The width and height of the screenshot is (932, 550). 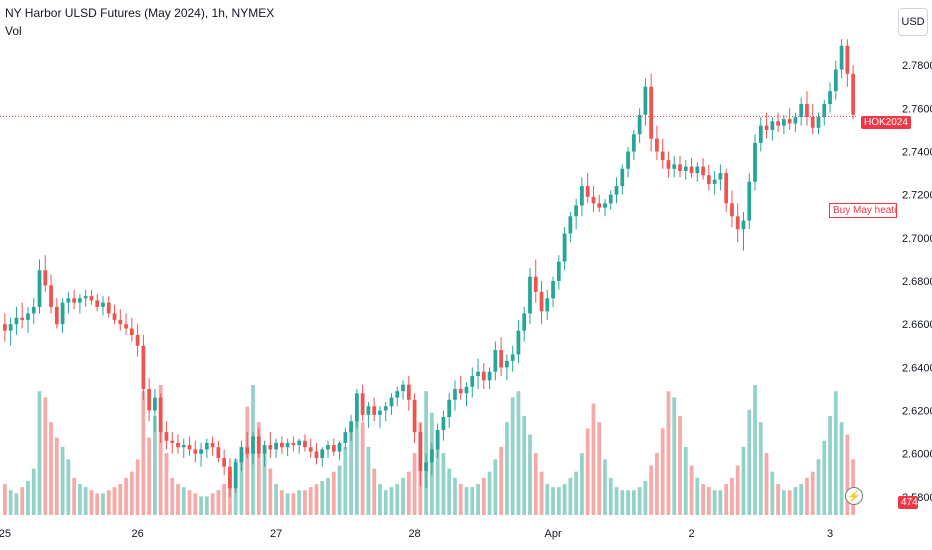 I want to click on time-tick-label: Apr, so click(x=552, y=534).